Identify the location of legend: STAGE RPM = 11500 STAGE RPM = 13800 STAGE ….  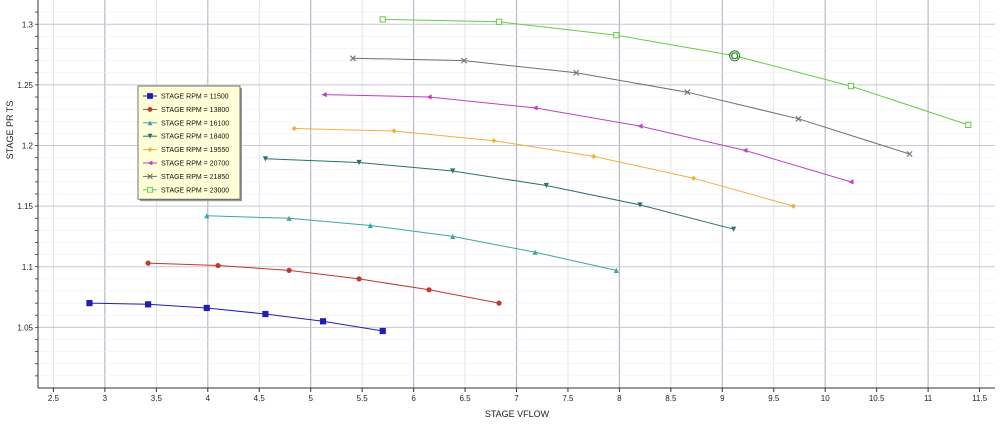
(189, 143).